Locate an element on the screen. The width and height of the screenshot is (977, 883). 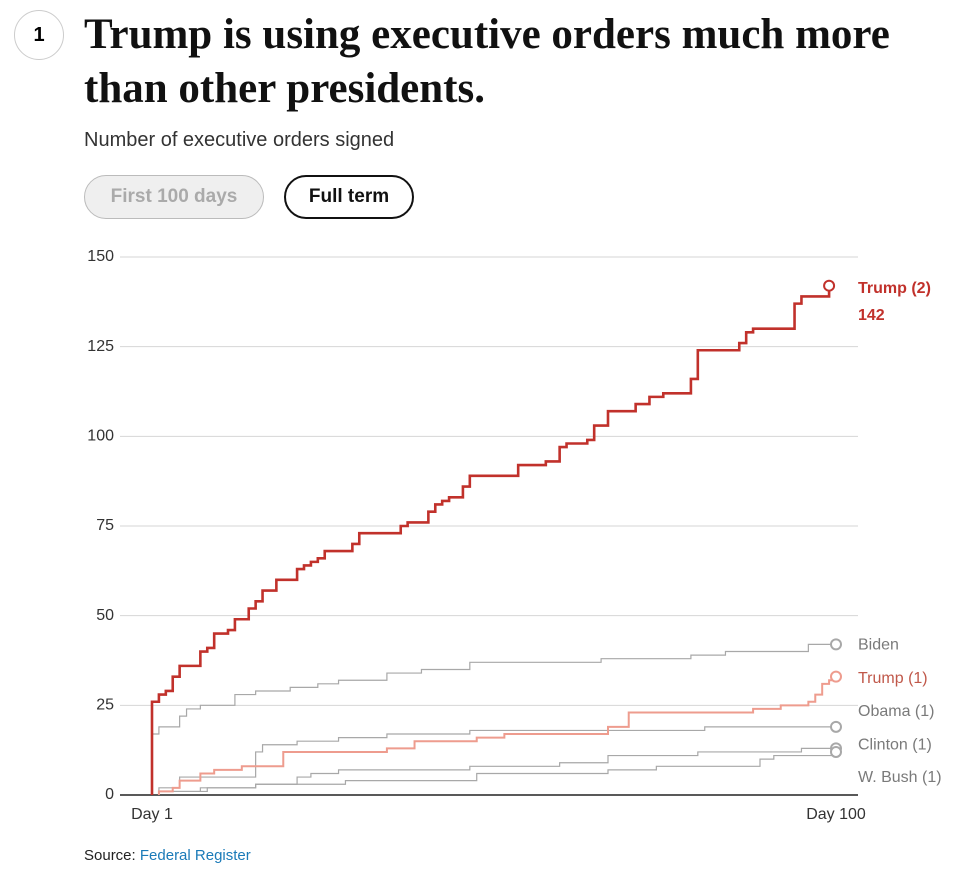
y-tick-label: 100 is located at coordinates (100, 436).